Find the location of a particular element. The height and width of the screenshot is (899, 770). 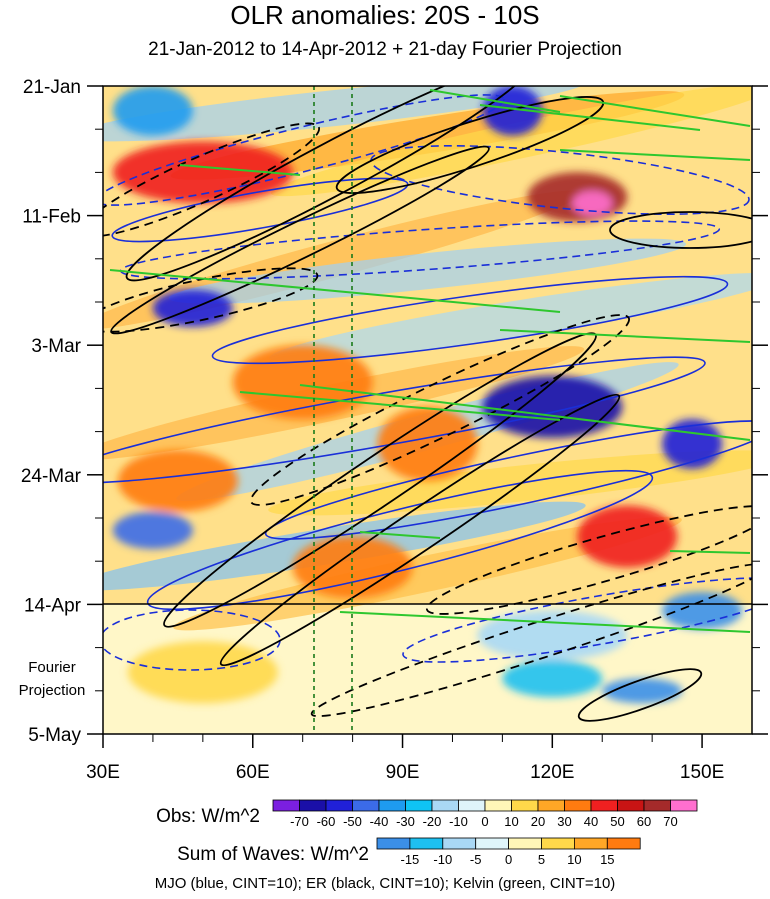

y-tick-label: 14-Apr is located at coordinates (53, 605).